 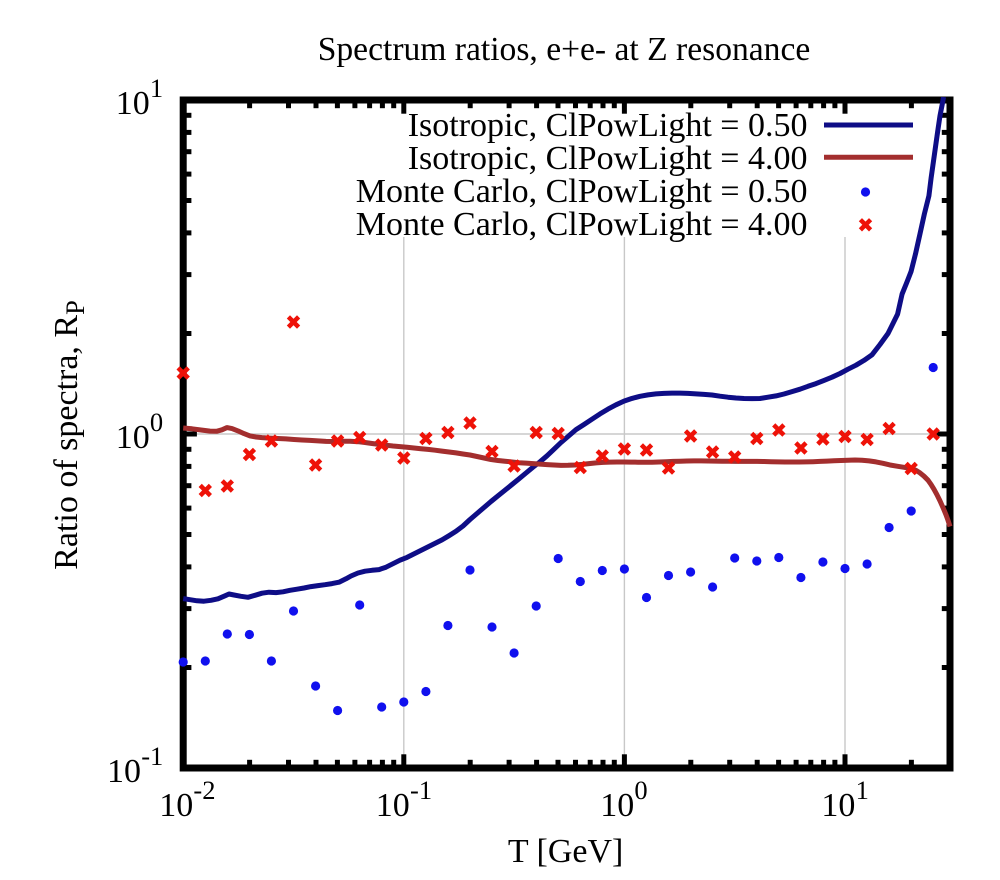 What do you see at coordinates (69, 435) in the screenshot?
I see `svg-text: Ratio of spectra, RP` at bounding box center [69, 435].